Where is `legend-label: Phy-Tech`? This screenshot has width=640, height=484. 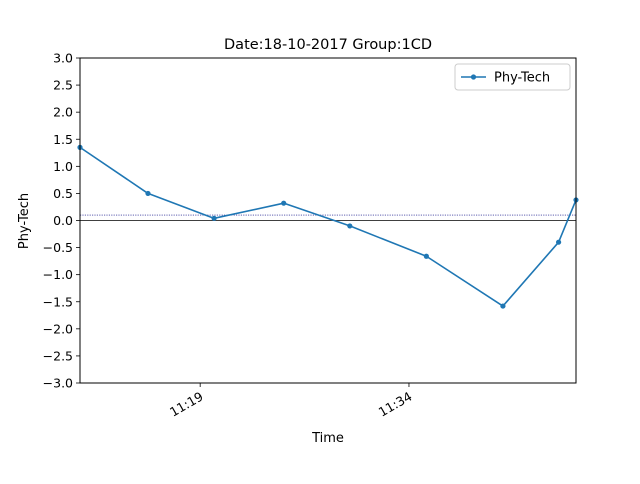
legend-label: Phy-Tech is located at coordinates (522, 78).